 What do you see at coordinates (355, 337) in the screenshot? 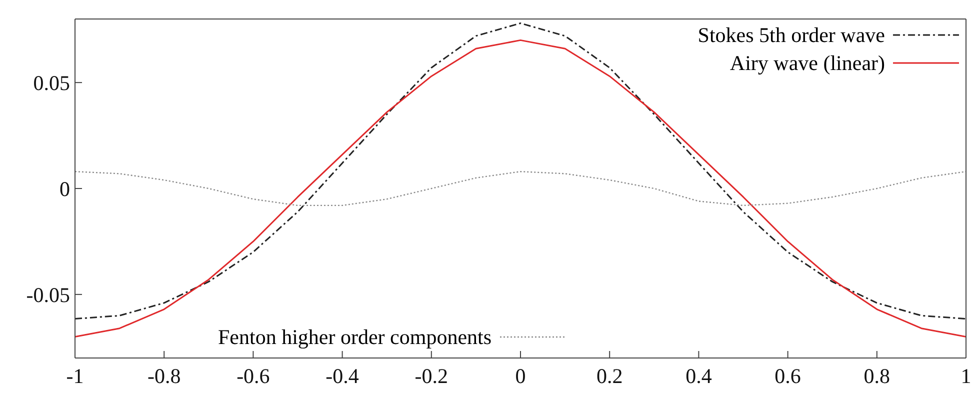
I see `legend-label: Fenton higher order components` at bounding box center [355, 337].